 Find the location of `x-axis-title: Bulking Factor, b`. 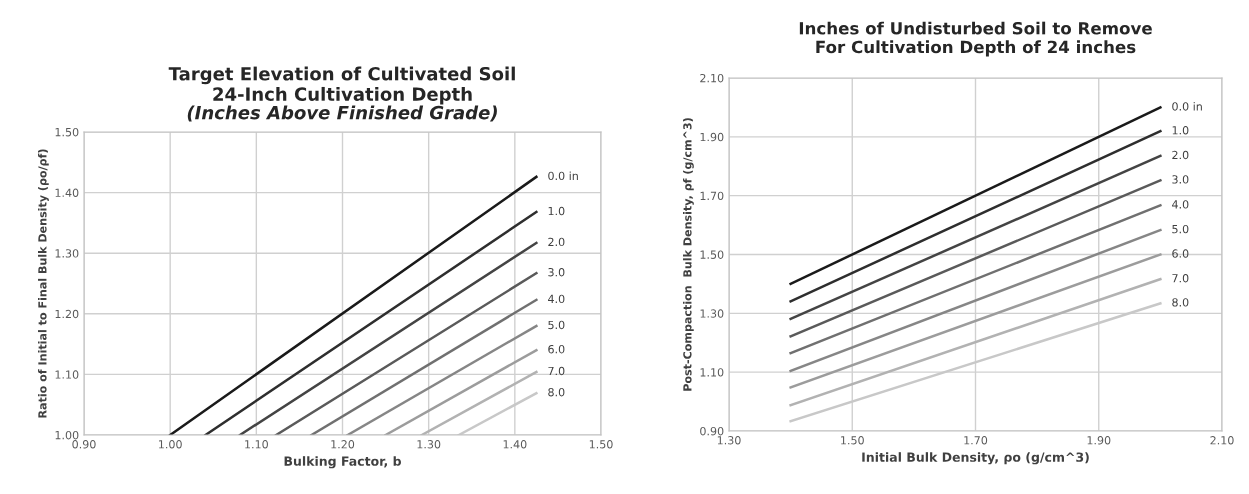

x-axis-title: Bulking Factor, b is located at coordinates (342, 462).